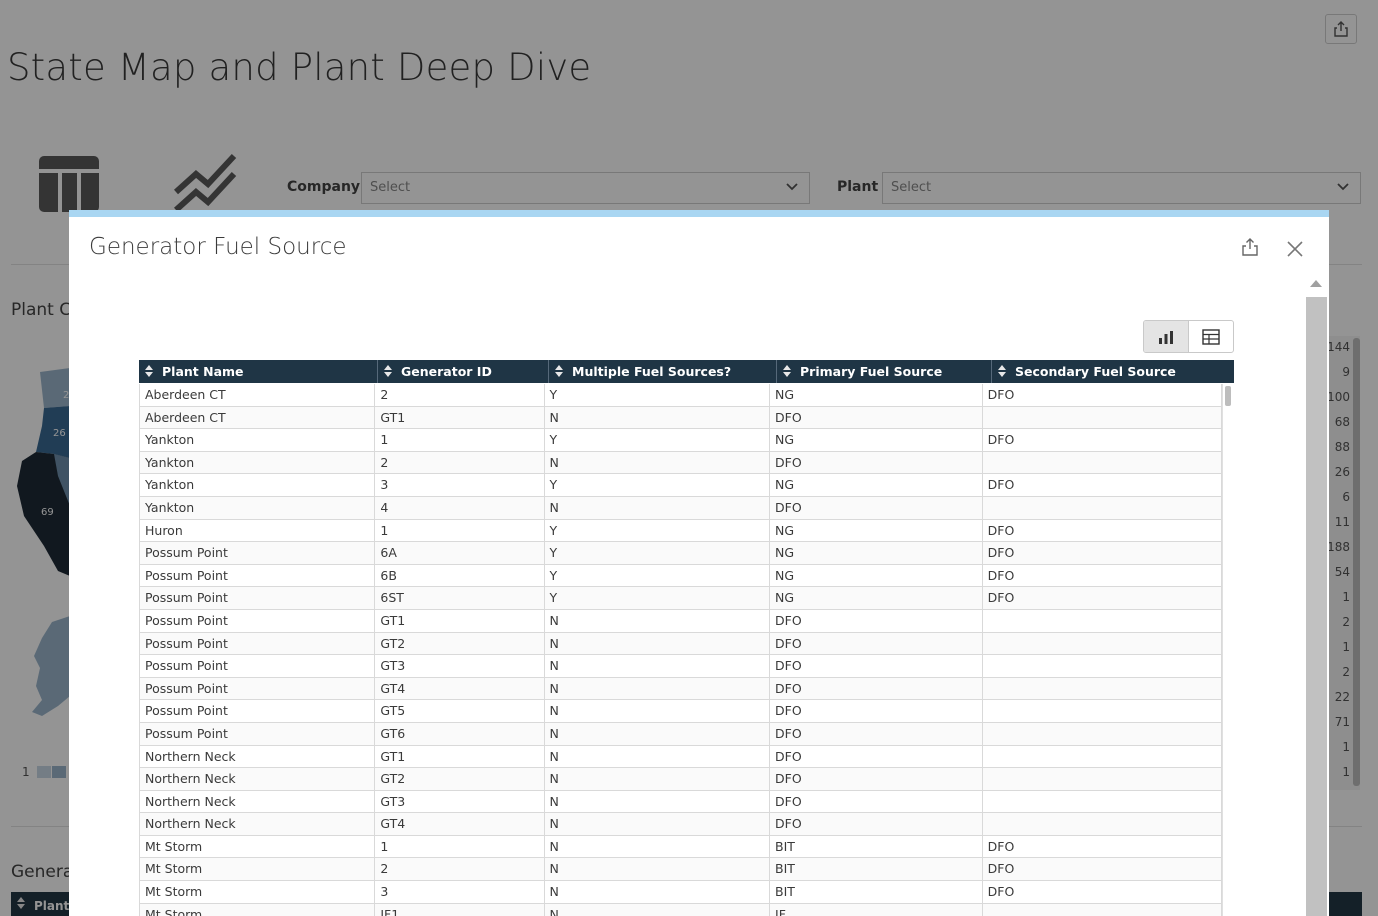  What do you see at coordinates (460, 440) in the screenshot?
I see `generator-id-cell: 1` at bounding box center [460, 440].